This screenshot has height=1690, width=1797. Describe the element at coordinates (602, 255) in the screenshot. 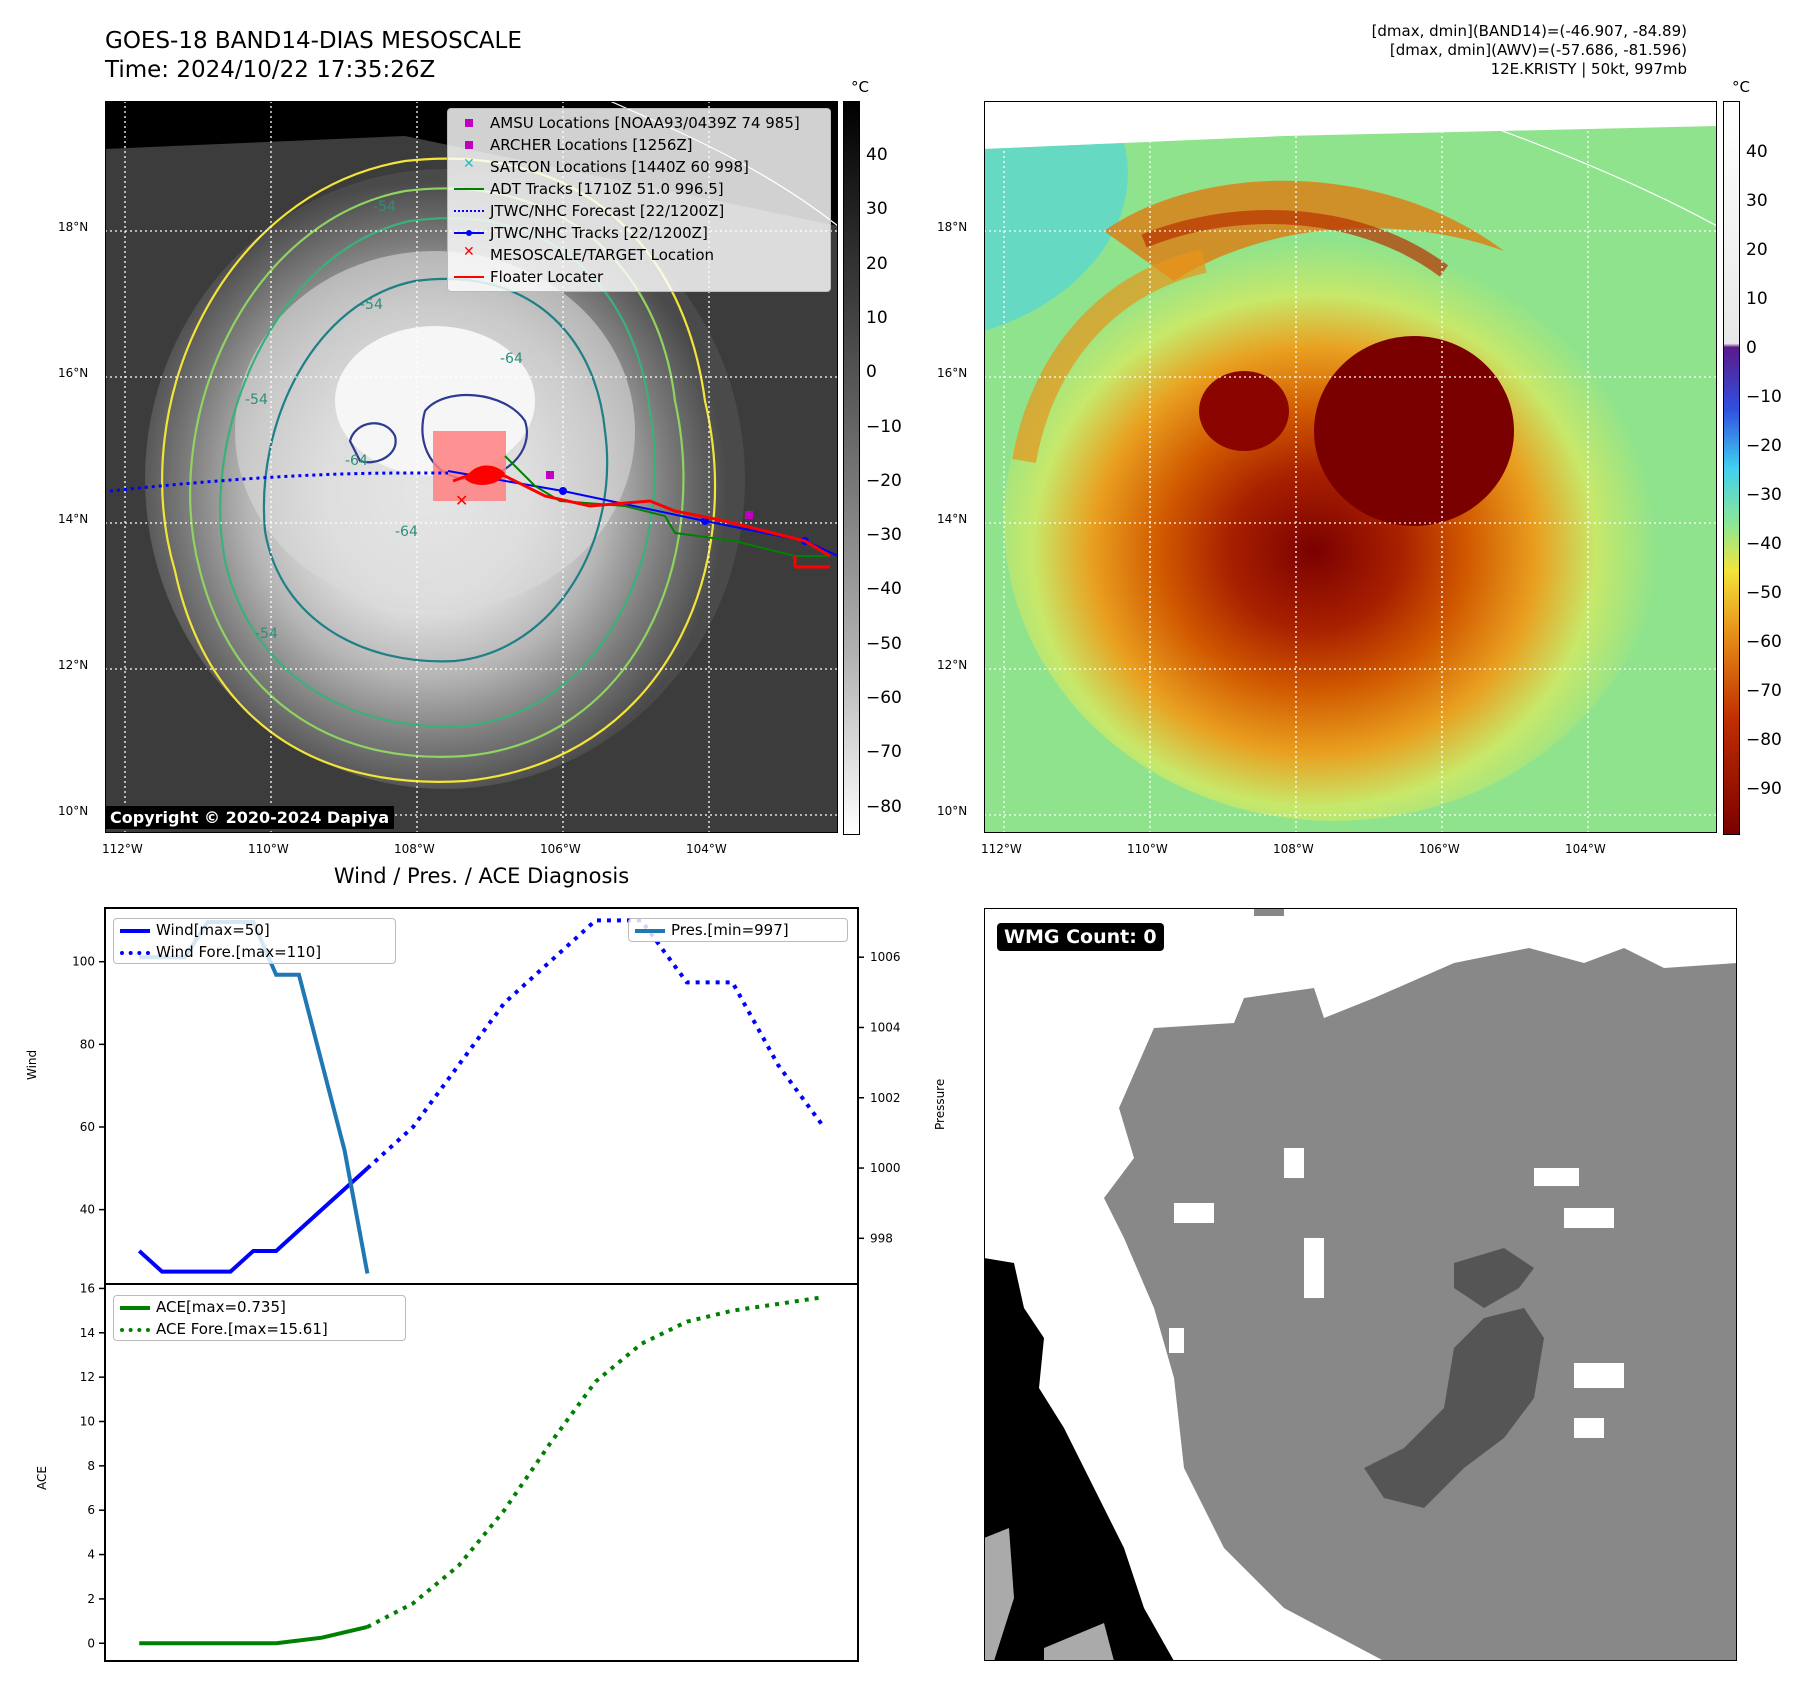

I see `legend-label: MESOSCALE/TARGET Location` at that location.